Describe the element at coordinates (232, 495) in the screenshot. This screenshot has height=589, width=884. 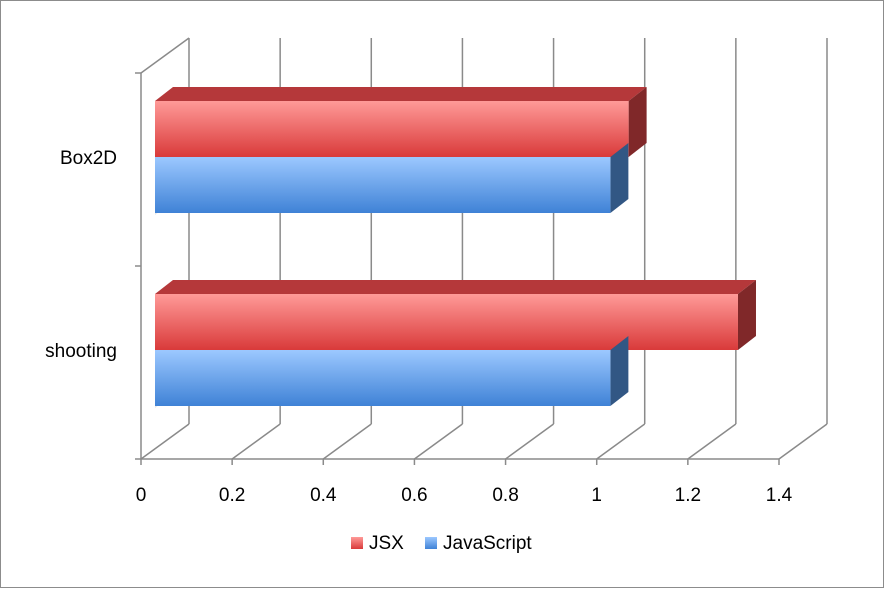
I see `tick-label: 0.2` at that location.